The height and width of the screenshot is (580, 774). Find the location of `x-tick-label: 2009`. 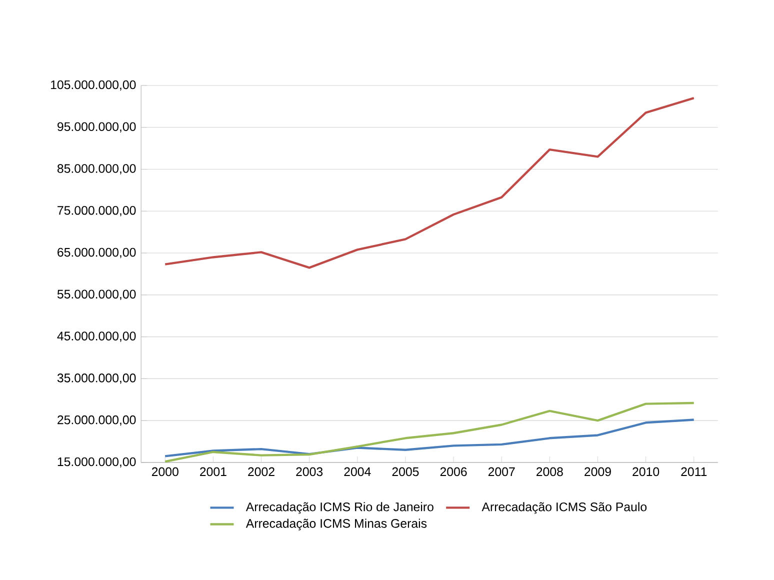

x-tick-label: 2009 is located at coordinates (597, 471).